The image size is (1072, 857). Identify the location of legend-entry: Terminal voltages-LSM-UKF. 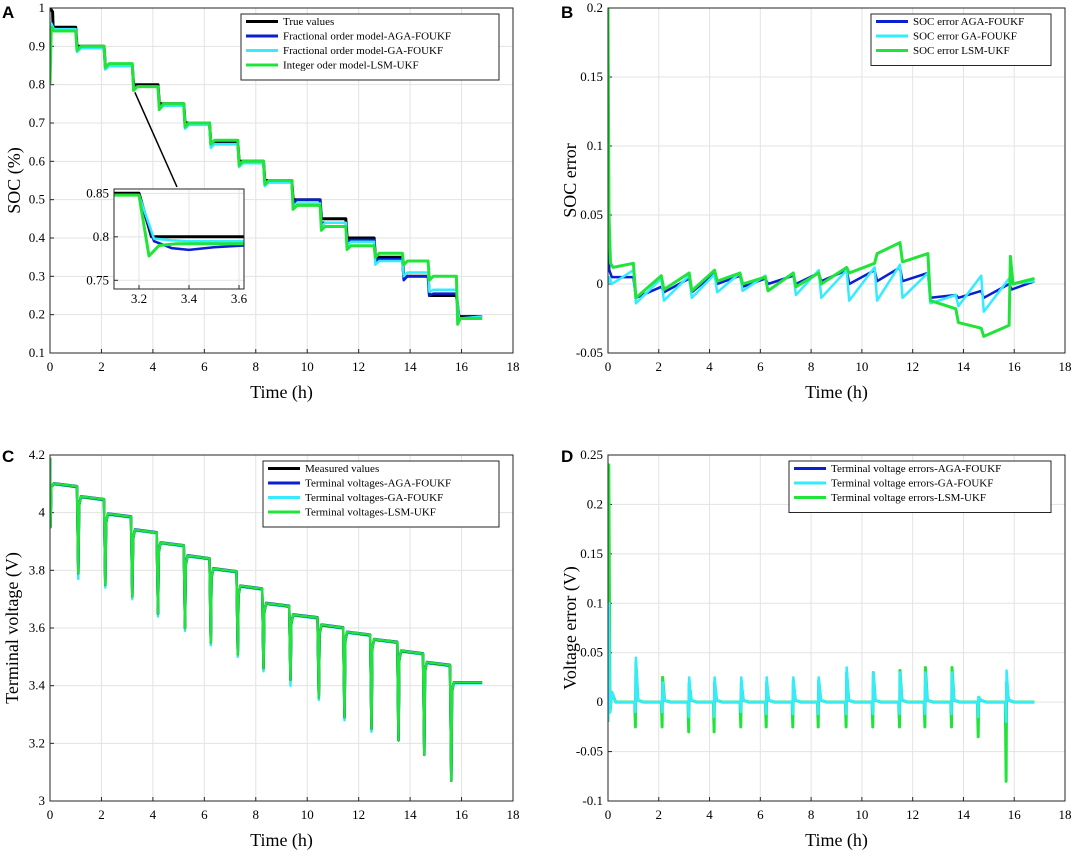
(370, 513).